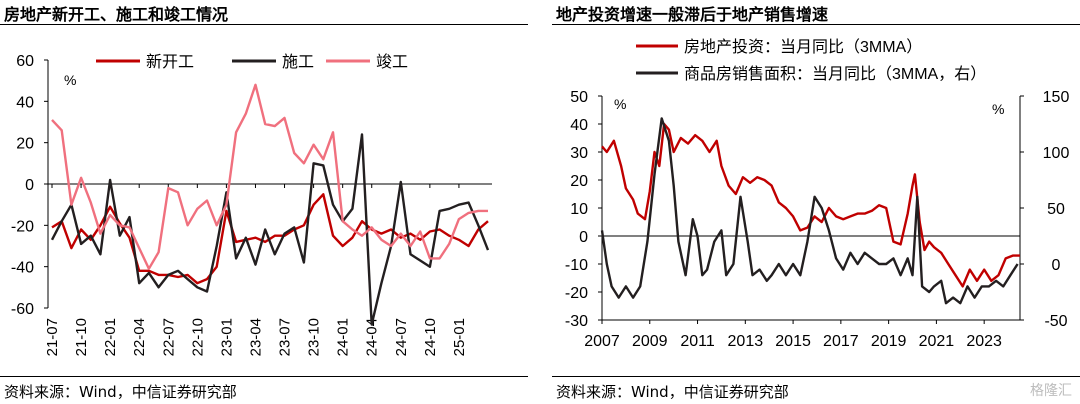  Describe the element at coordinates (170, 62) in the screenshot. I see `legend-label-1: 新开工` at that location.